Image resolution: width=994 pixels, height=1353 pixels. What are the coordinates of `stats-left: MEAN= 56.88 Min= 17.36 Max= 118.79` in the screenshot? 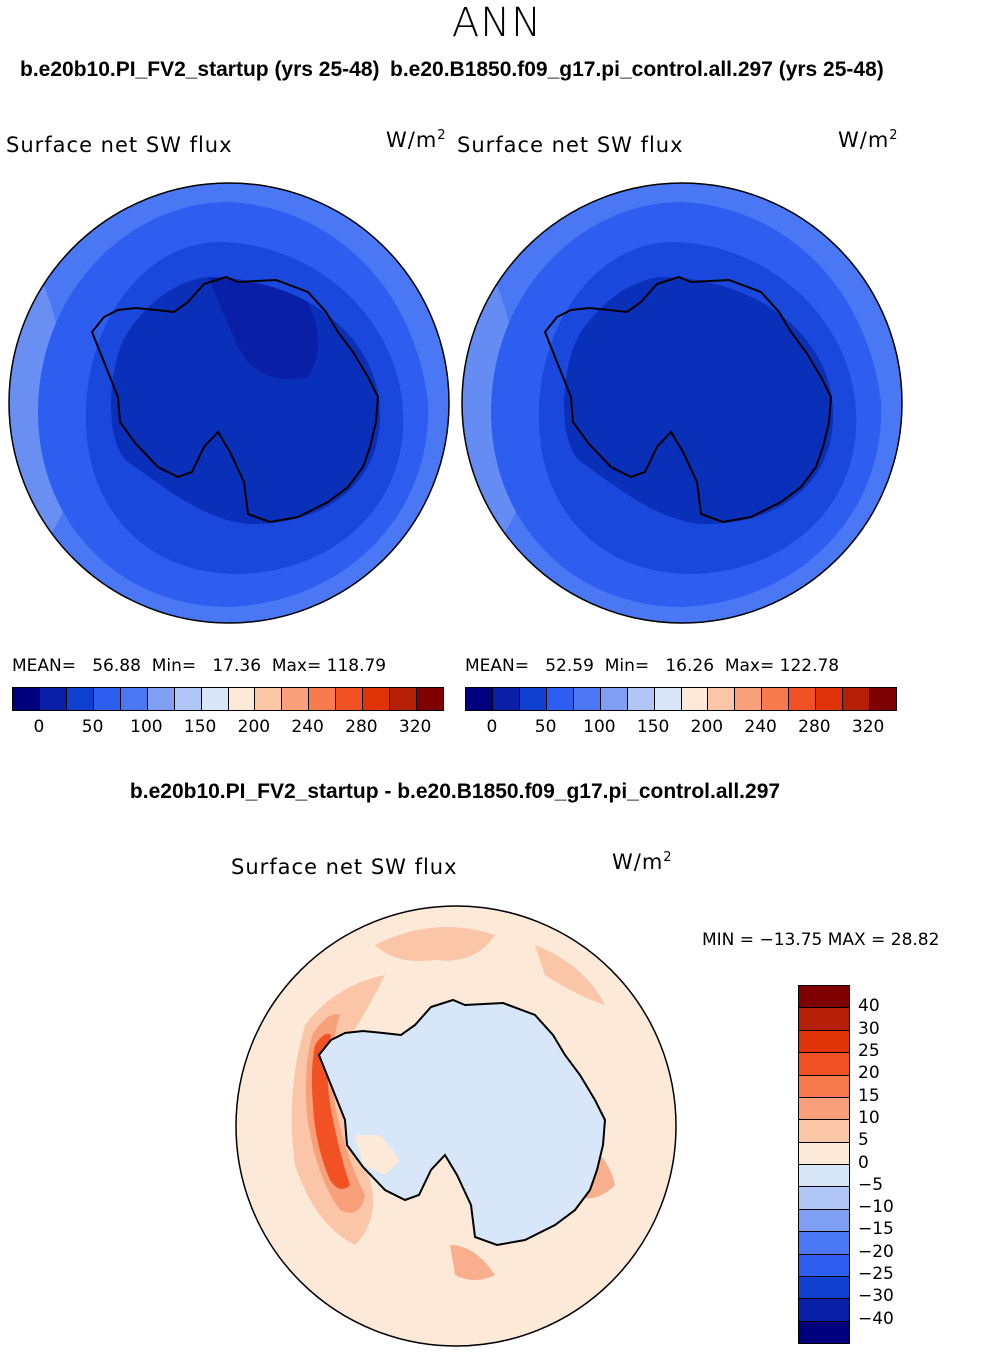 It's located at (199, 666).